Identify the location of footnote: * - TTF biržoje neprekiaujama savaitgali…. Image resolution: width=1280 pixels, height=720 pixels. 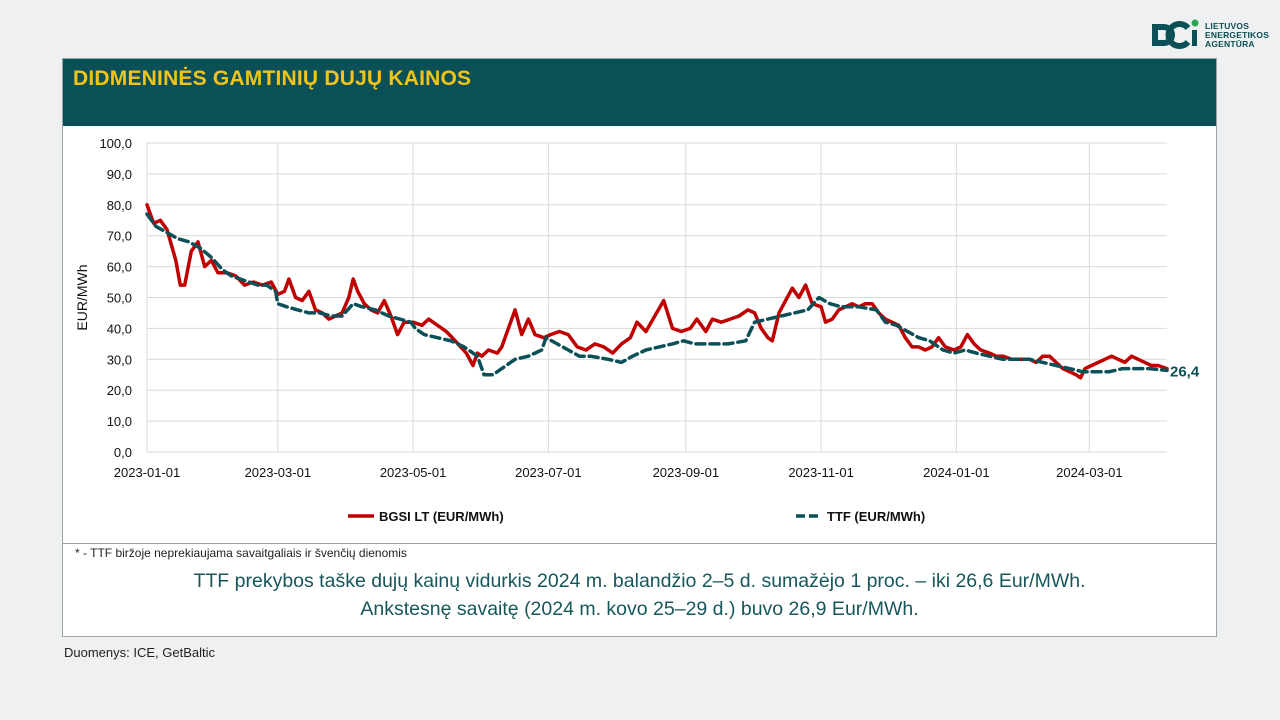
(241, 553).